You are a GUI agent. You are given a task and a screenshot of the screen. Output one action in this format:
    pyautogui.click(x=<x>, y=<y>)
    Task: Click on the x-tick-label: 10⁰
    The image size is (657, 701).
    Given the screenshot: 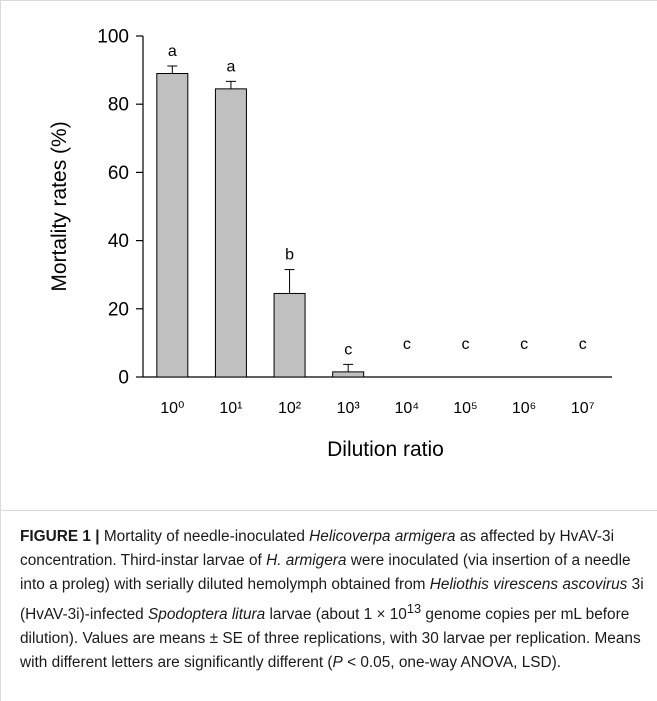 What is the action you would take?
    pyautogui.click(x=172, y=408)
    